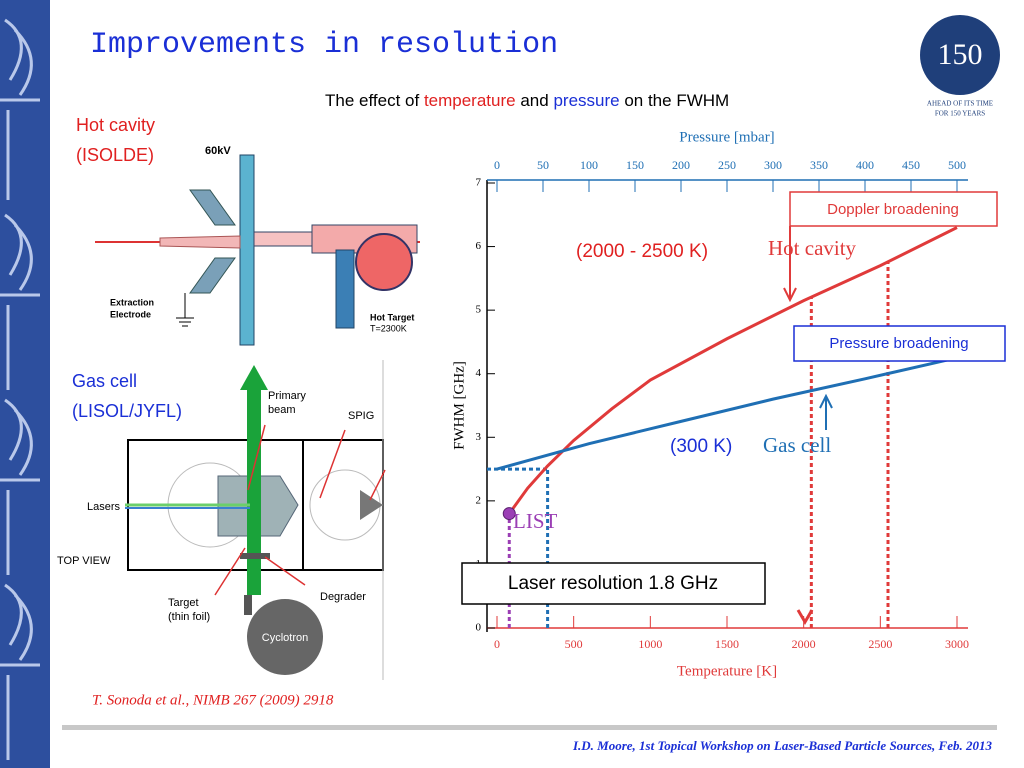 The height and width of the screenshot is (768, 1024). Describe the element at coordinates (589, 165) in the screenshot. I see `x2-tick-label: 100` at that location.